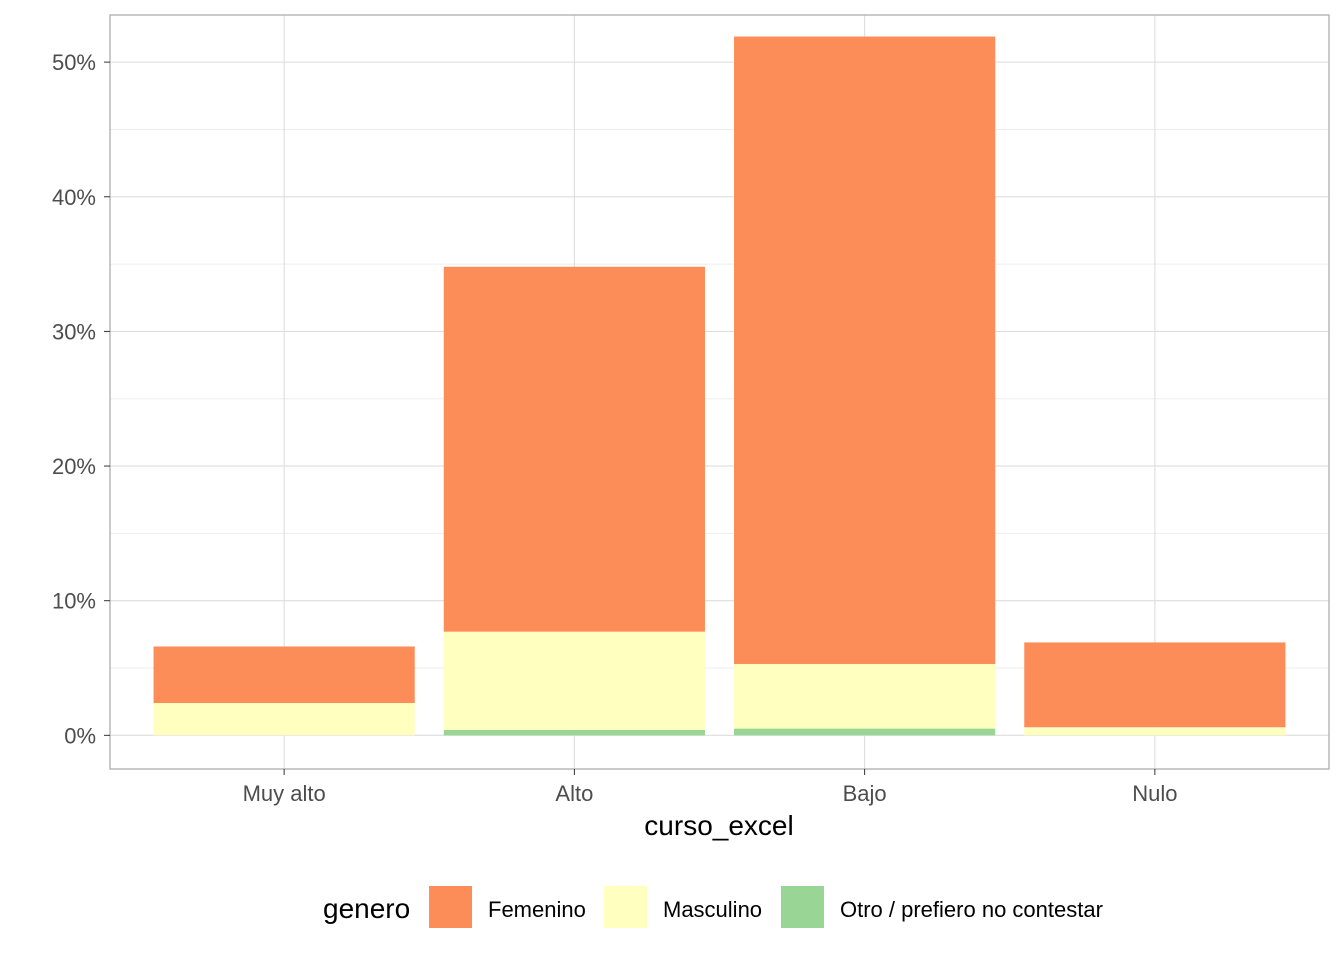 The image size is (1344, 965). Describe the element at coordinates (712, 909) in the screenshot. I see `legend-label: Masculino` at that location.